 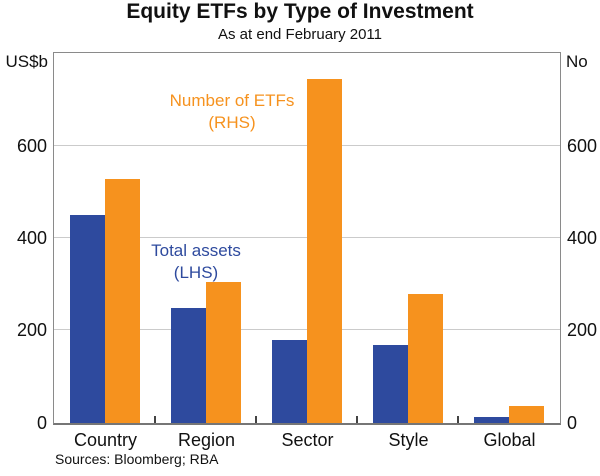 I want to click on source-note: Sources: Bloomberg; RBA, so click(x=137, y=459).